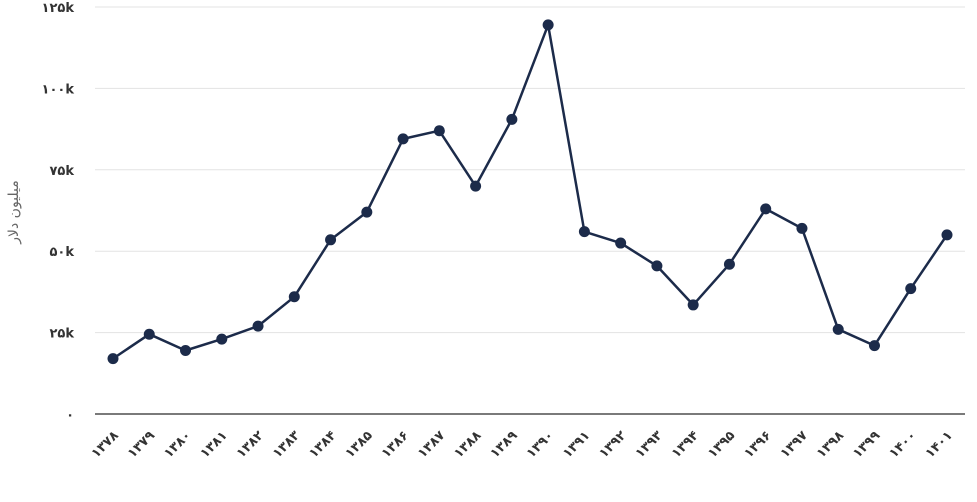 This screenshot has width=977, height=502. What do you see at coordinates (794, 444) in the screenshot?
I see `x-tick-label: ۱۳۹۷` at bounding box center [794, 444].